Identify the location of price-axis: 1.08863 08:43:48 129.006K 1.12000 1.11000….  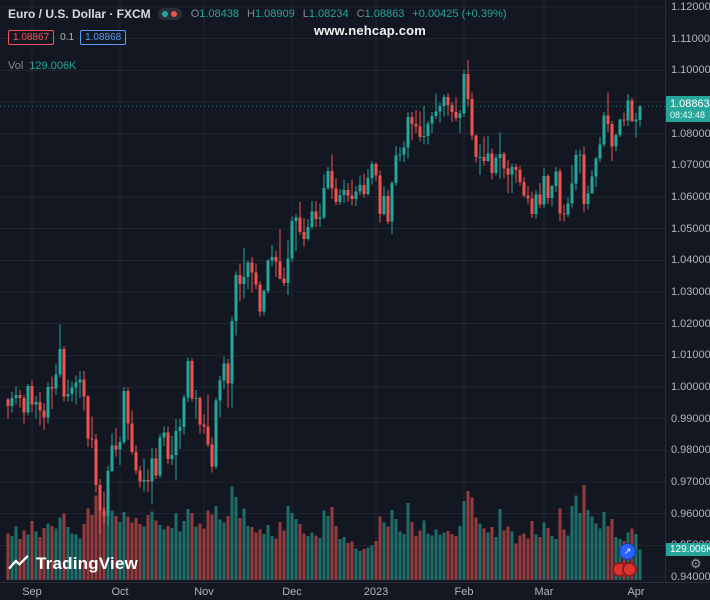
(687, 291).